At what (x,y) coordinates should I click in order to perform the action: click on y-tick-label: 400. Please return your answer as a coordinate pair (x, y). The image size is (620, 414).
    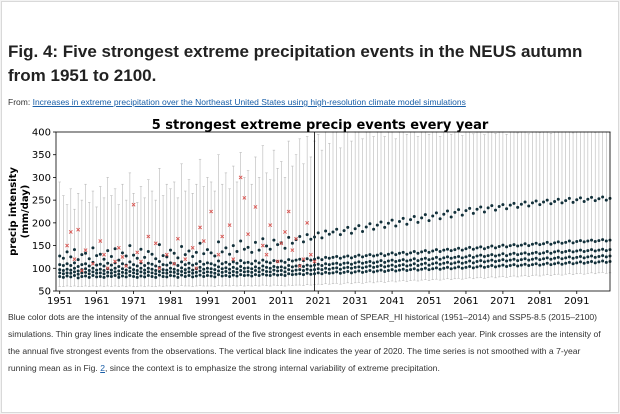
    Looking at the image, I should click on (41, 133).